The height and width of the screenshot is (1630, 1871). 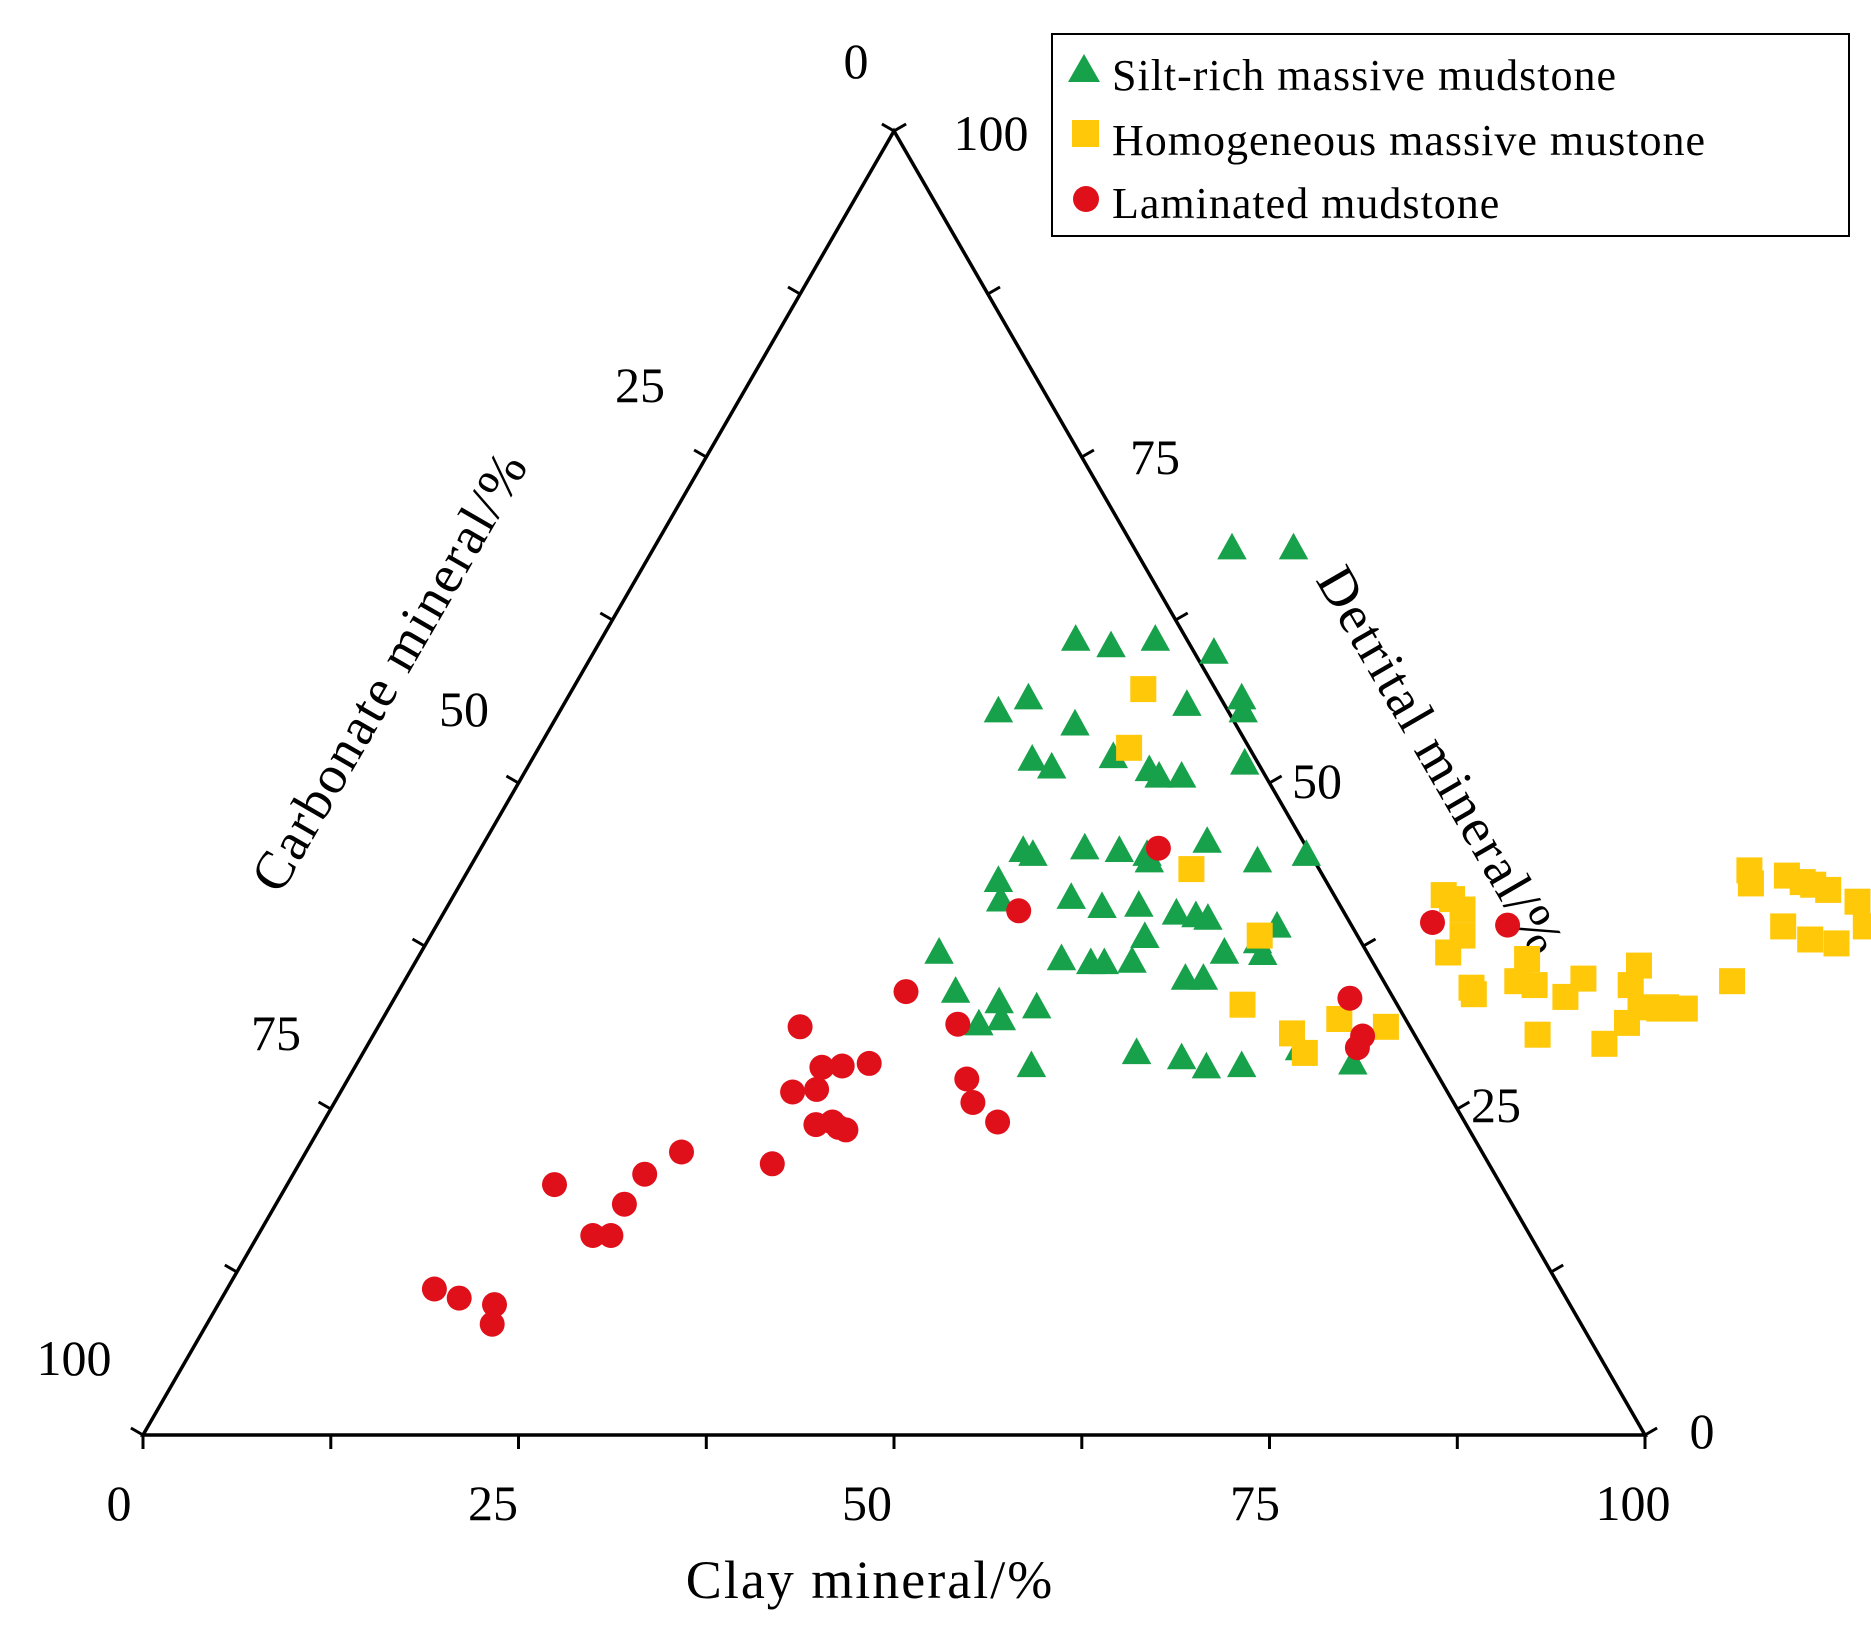 What do you see at coordinates (389, 671) in the screenshot?
I see `left-axis-title: Carbonate mineral/%` at bounding box center [389, 671].